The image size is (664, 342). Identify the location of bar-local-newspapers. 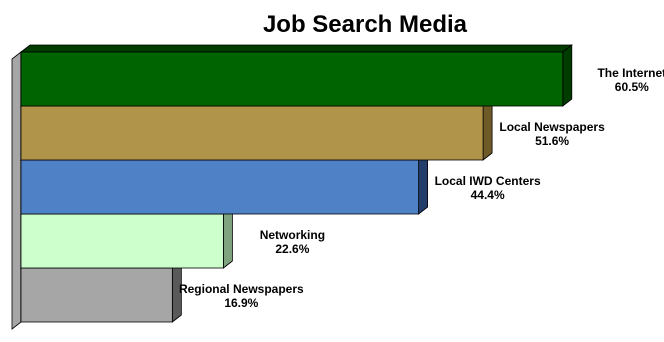
(256, 129).